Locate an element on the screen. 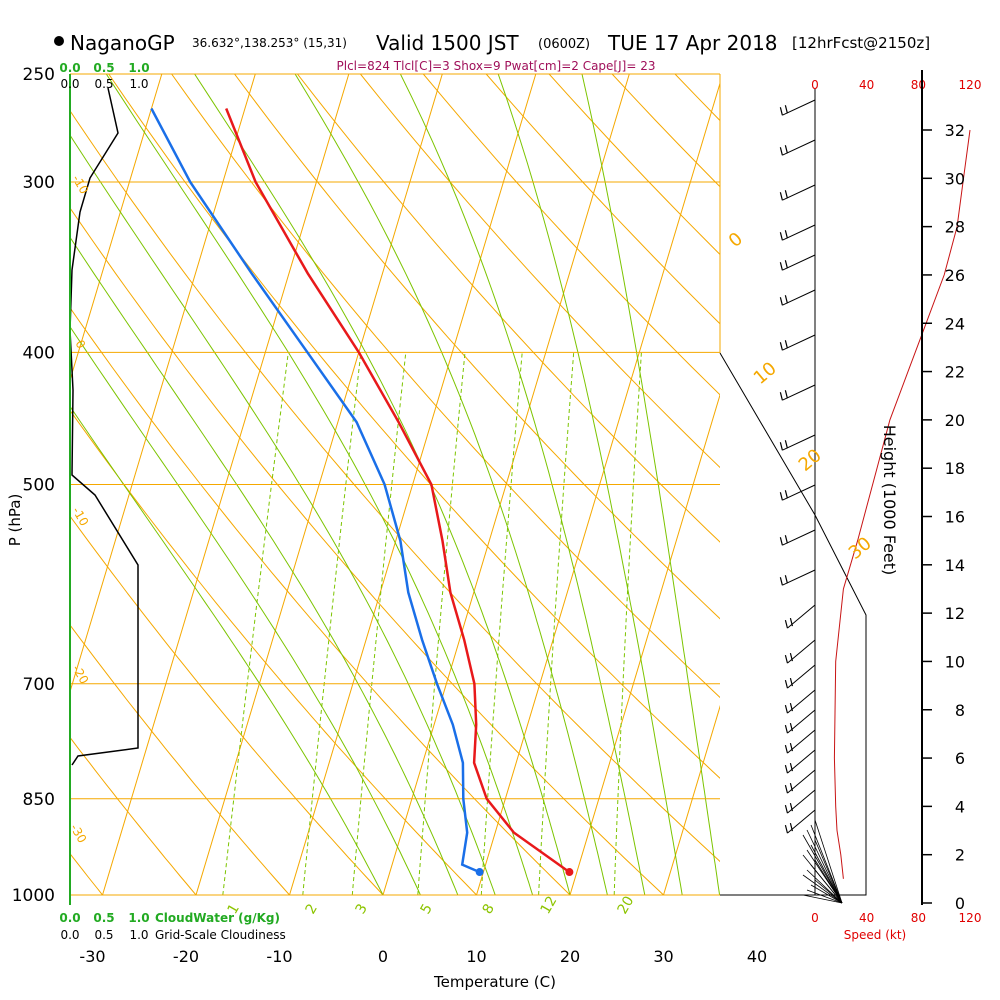 The height and width of the screenshot is (1000, 1000). temperature-tick: -30 is located at coordinates (92, 956).